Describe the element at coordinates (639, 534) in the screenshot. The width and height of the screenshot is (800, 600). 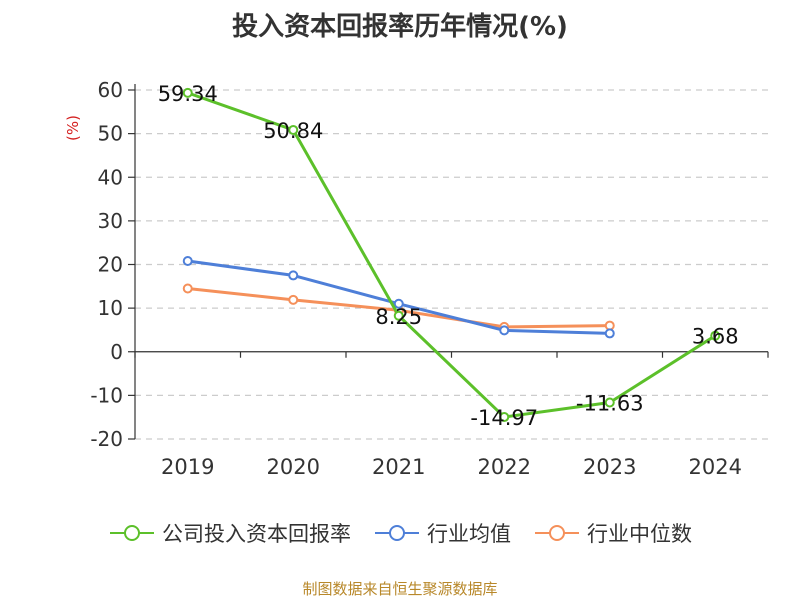
I see `legend-label-industry-median: 行业中位数` at that location.